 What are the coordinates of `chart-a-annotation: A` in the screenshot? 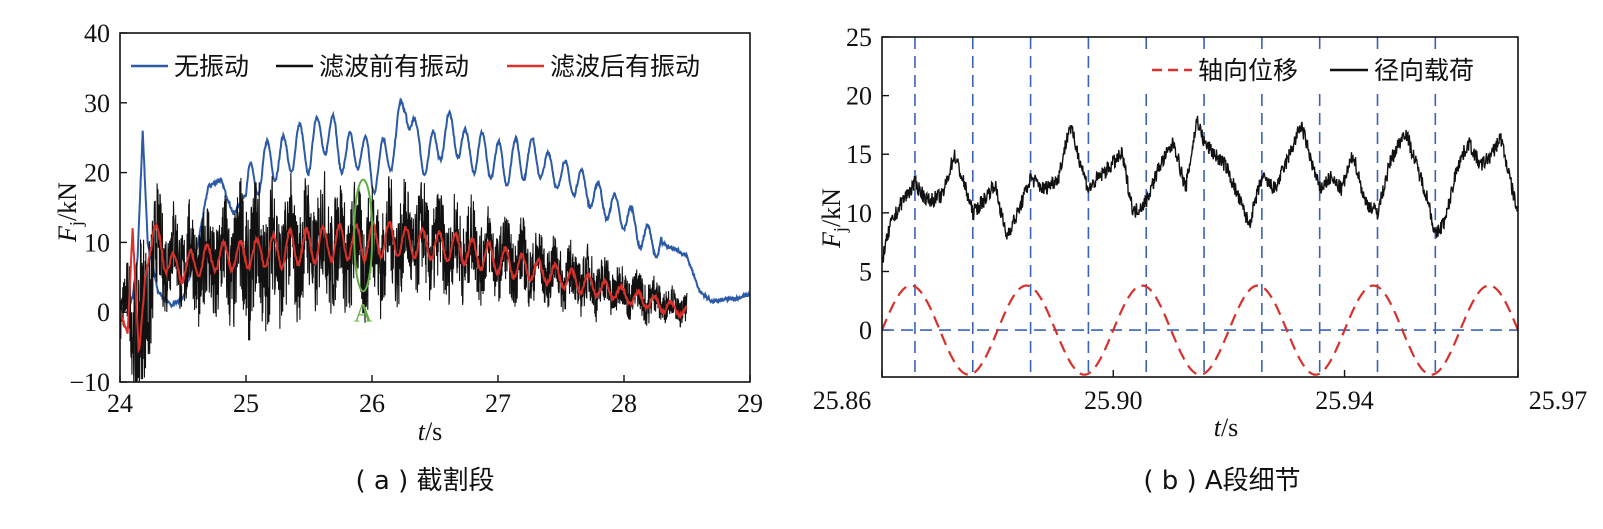 It's located at (363, 252).